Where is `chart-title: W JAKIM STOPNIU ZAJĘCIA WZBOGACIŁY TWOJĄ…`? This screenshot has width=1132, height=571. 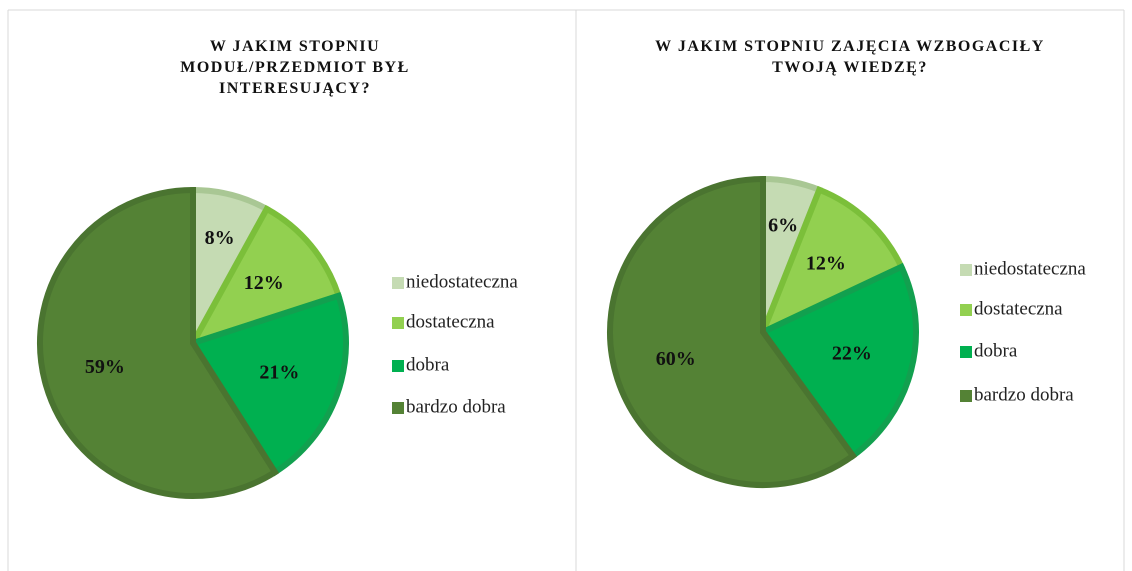 chart-title: W JAKIM STOPNIU ZAJĘCIA WZBOGACIŁY TWOJĄ… is located at coordinates (850, 57).